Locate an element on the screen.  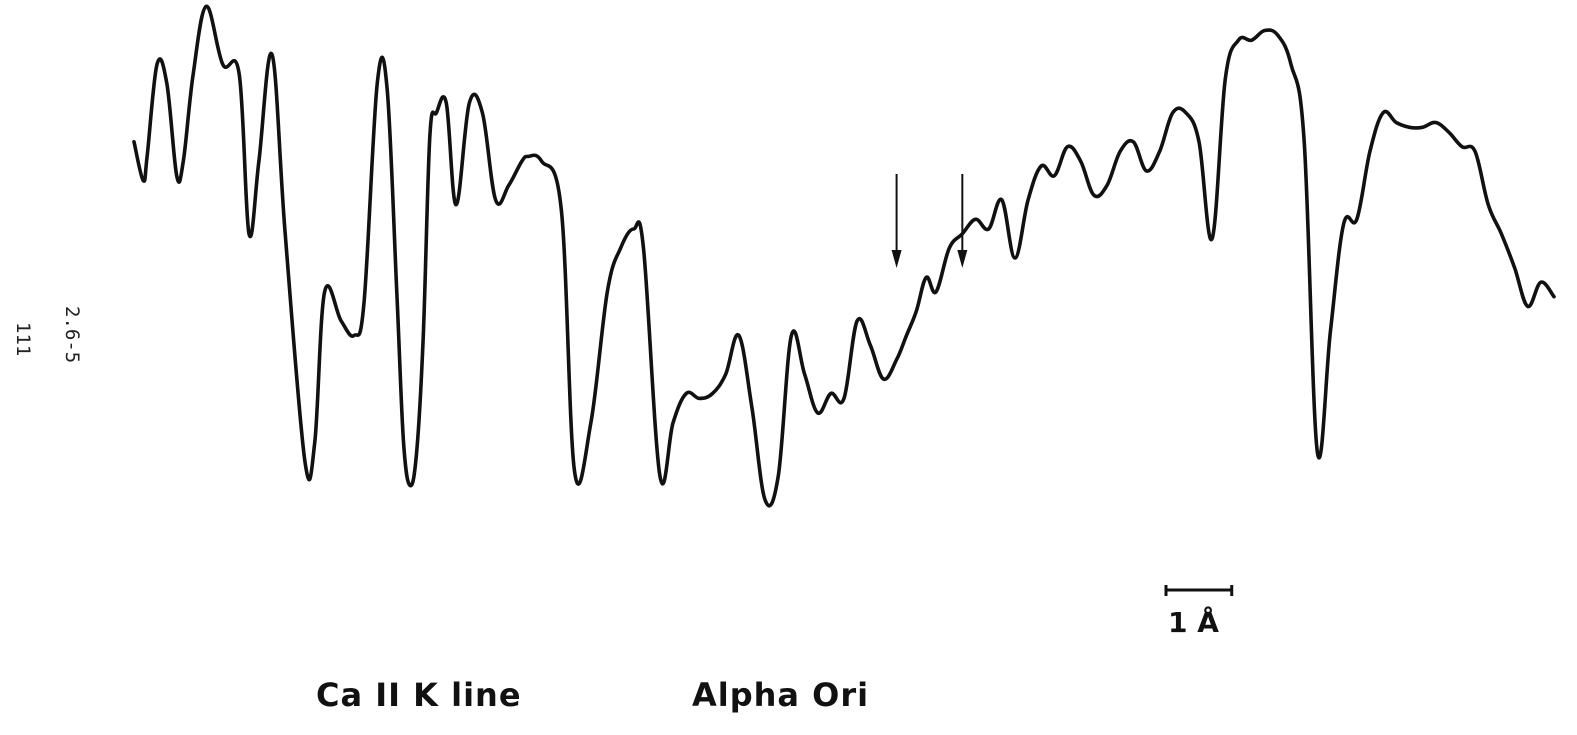
arrow-layer is located at coordinates (929, 221).